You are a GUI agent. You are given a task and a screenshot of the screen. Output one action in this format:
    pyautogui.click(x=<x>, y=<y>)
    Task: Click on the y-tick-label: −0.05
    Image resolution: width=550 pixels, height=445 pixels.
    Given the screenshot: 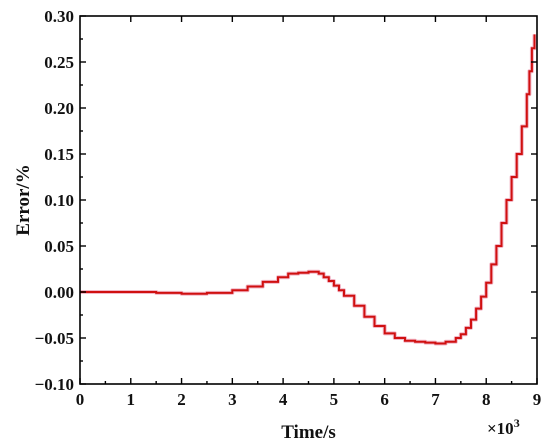 What is the action you would take?
    pyautogui.click(x=54, y=338)
    